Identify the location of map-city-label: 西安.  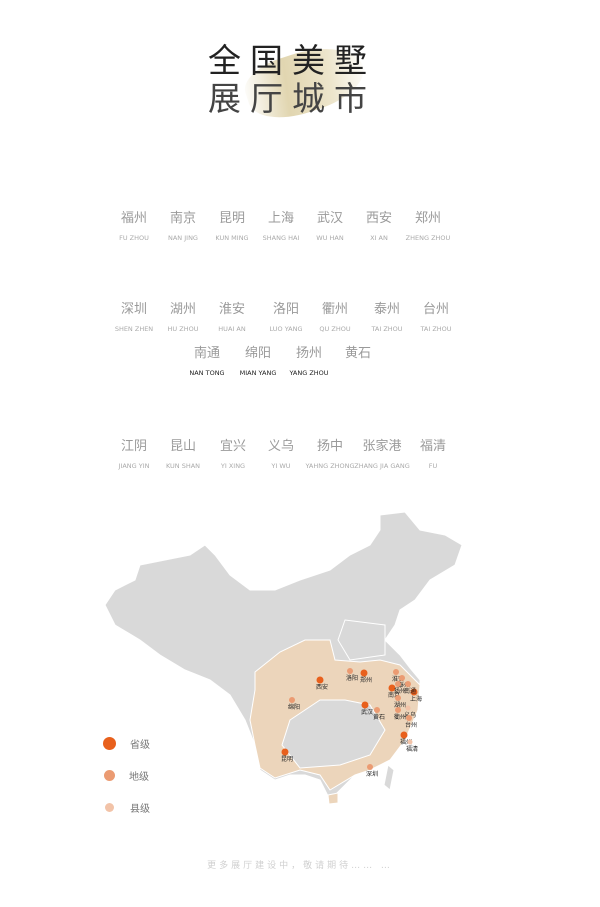
(322, 687).